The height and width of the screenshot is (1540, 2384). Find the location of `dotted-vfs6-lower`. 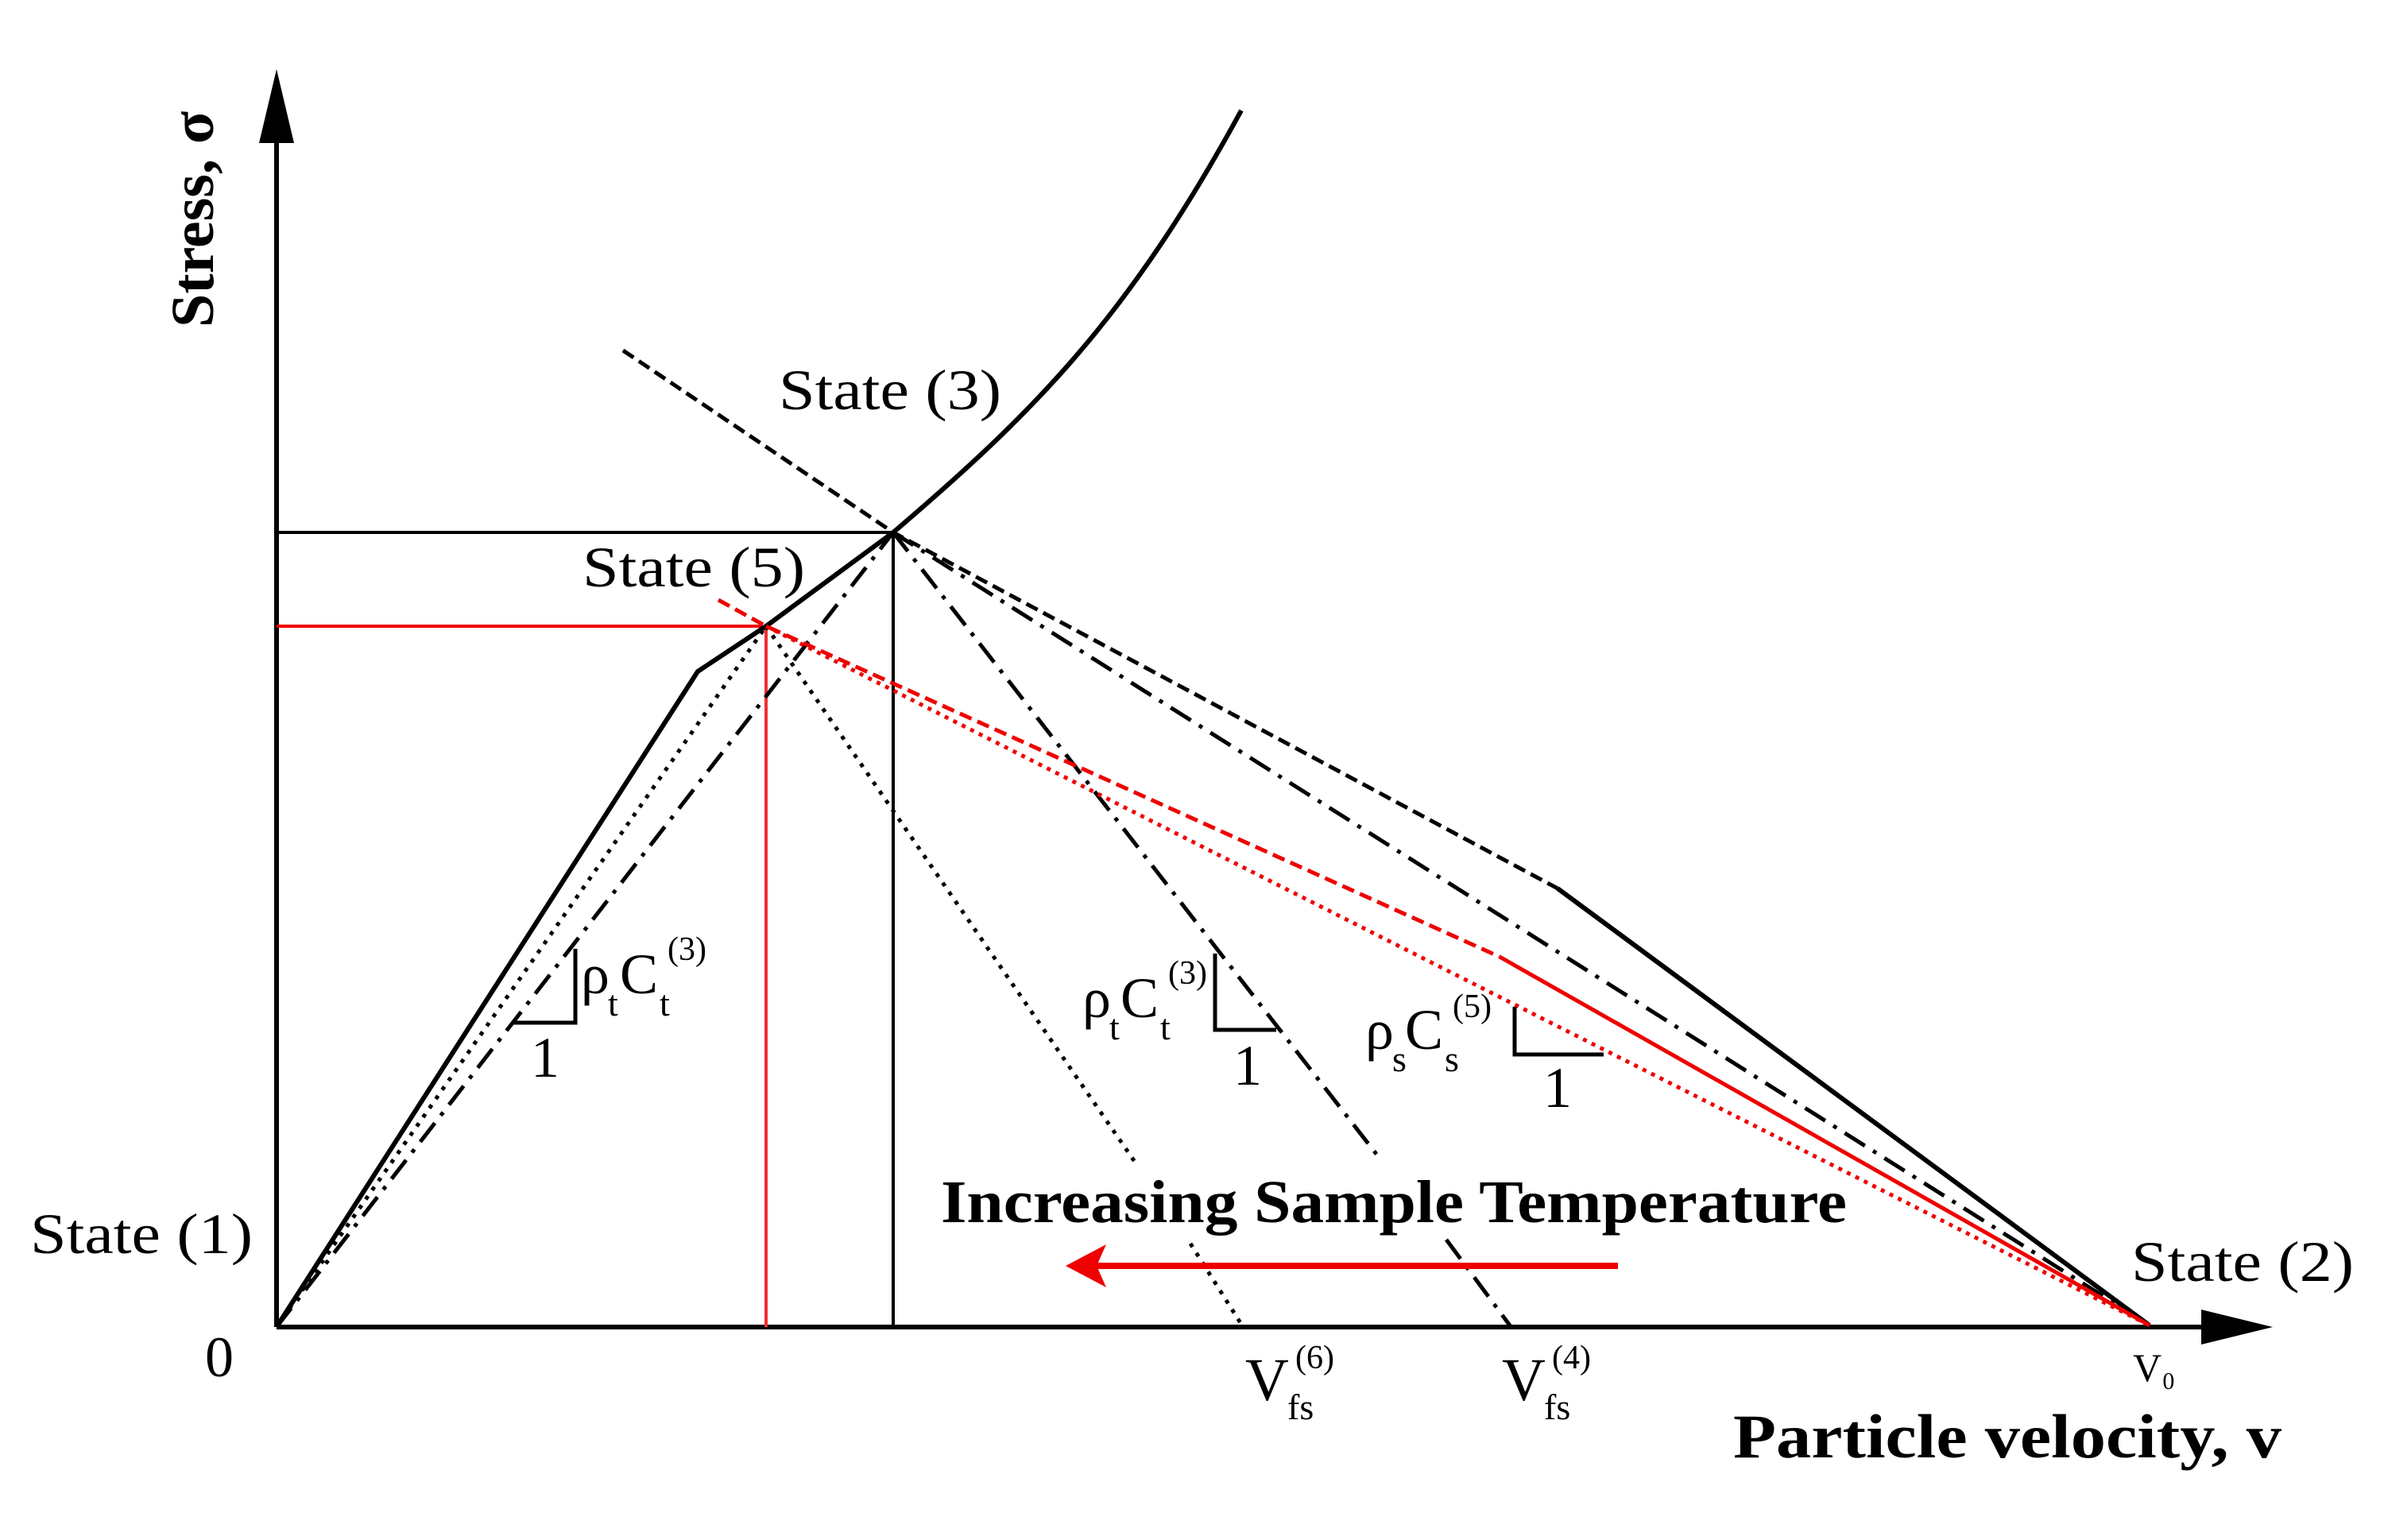

dotted-vfs6-lower is located at coordinates (1216, 1284).